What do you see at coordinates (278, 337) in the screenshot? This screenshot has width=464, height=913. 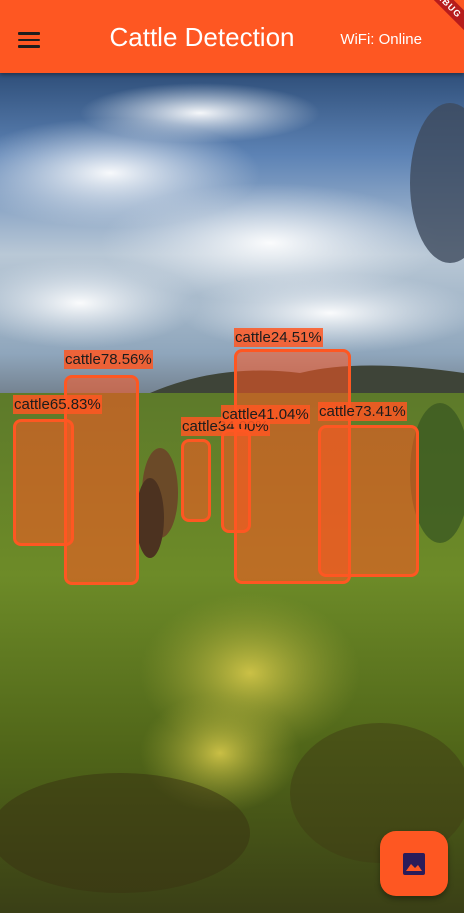 I see `detection-label: cattle24.51%` at bounding box center [278, 337].